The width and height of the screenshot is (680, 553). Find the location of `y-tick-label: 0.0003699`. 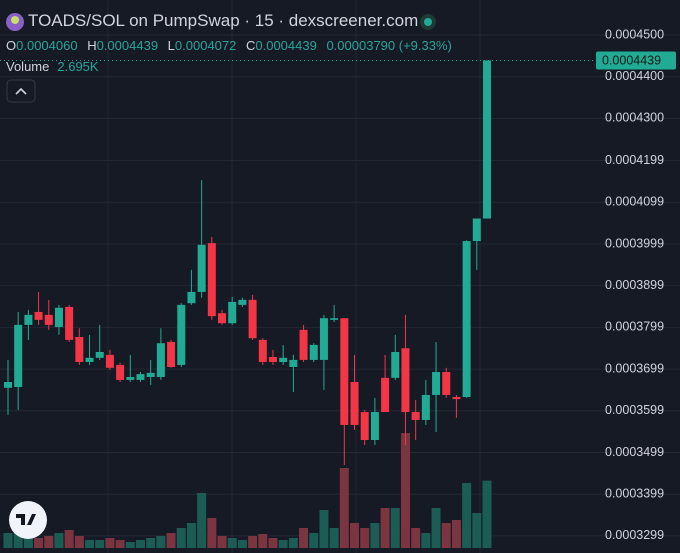

y-tick-label: 0.0003699 is located at coordinates (634, 368).